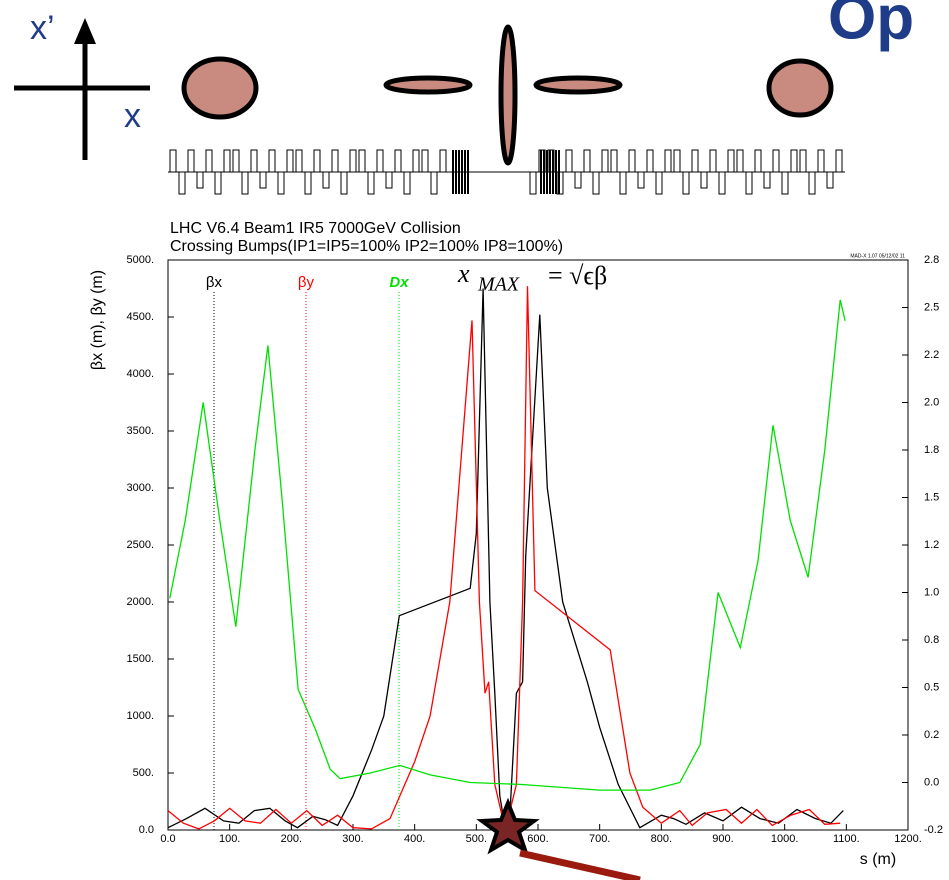 The image size is (949, 880). What do you see at coordinates (229, 839) in the screenshot?
I see `x-tick-label: 100.` at bounding box center [229, 839].